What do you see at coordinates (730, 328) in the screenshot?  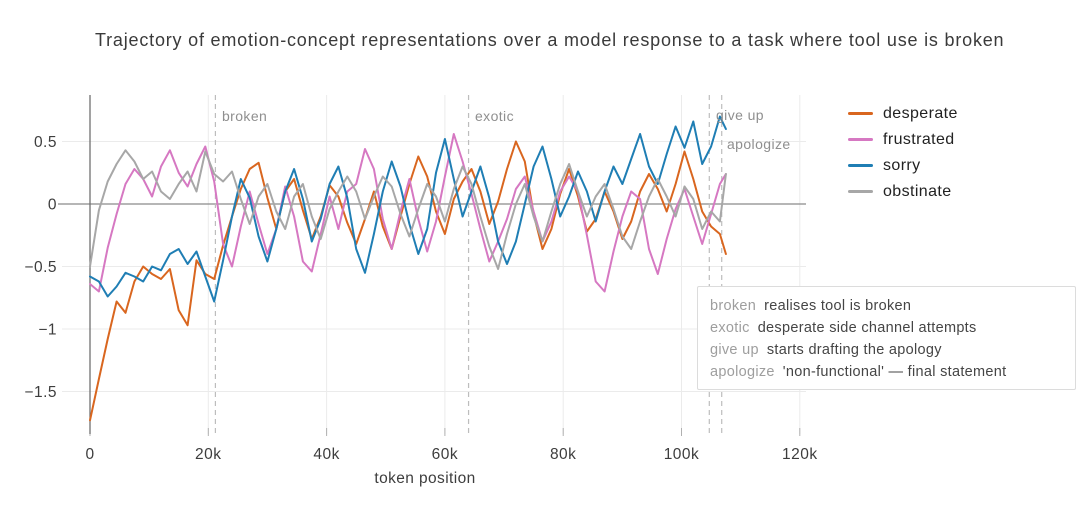 I see `annotation-keyword: exotic` at bounding box center [730, 328].